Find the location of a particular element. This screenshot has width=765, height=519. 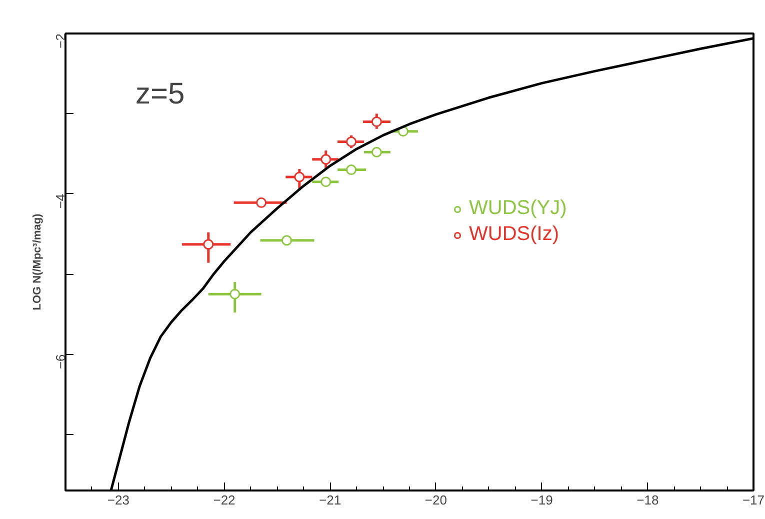

legend-label: WUDS(YJ) is located at coordinates (518, 208).